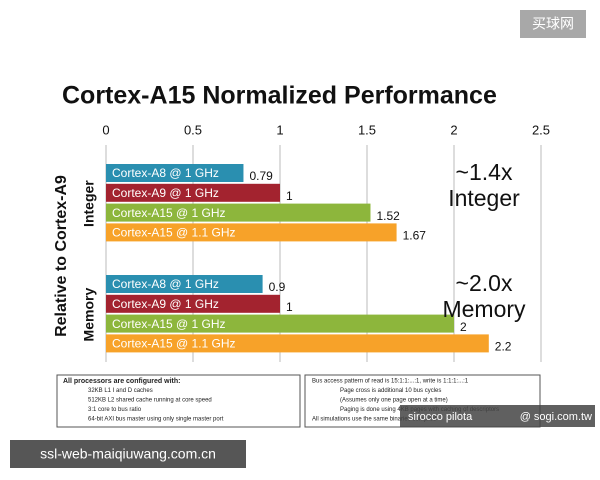 The height and width of the screenshot is (480, 600). What do you see at coordinates (484, 172) in the screenshot?
I see `annotation: ~1.4x` at bounding box center [484, 172].